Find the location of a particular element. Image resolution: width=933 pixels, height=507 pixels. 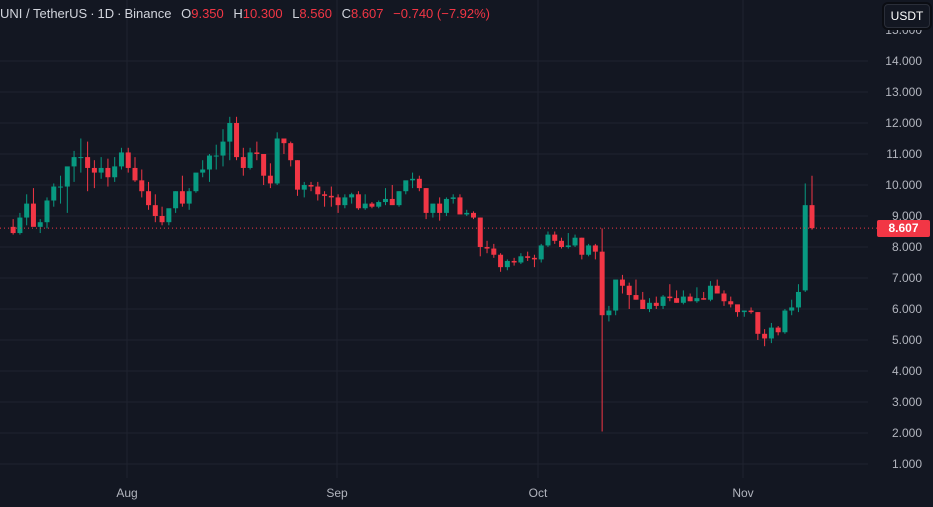

currency-button: USDT is located at coordinates (907, 16).